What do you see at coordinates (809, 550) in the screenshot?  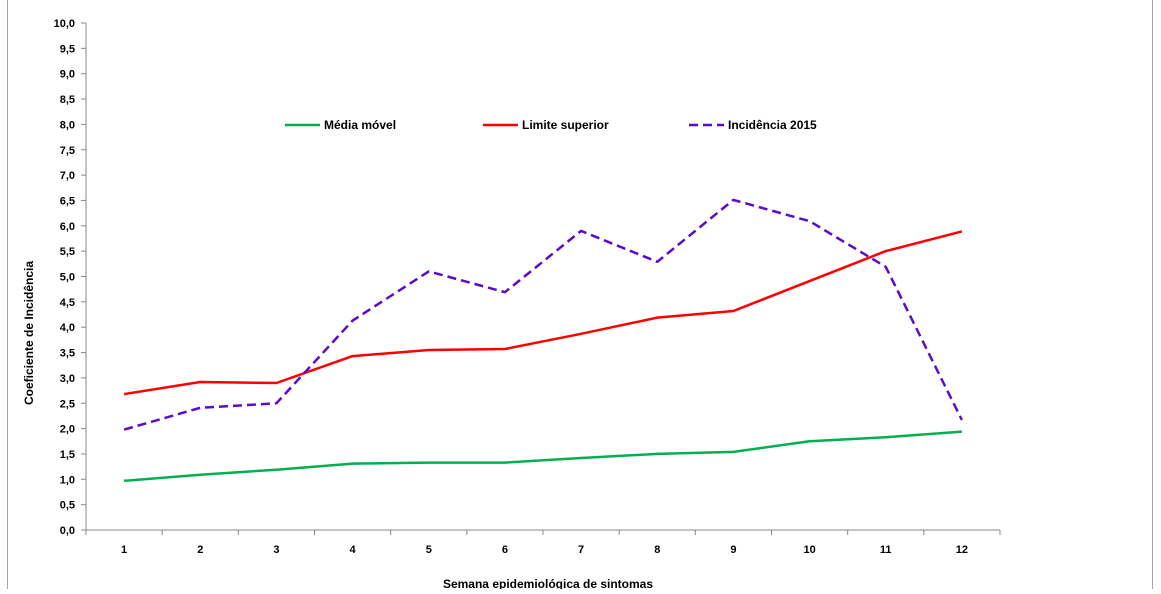 I see `x-tick-label: 10` at bounding box center [809, 550].